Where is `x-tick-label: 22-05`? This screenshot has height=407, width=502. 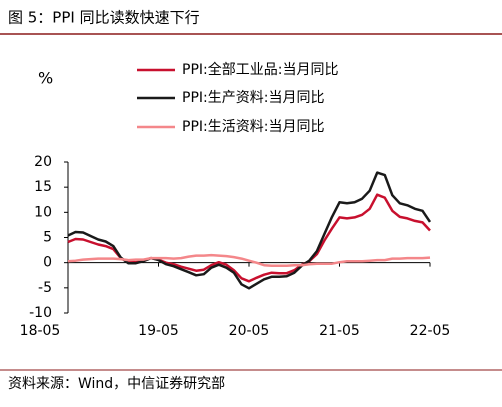
x-tick-label: 22-05 is located at coordinates (430, 331).